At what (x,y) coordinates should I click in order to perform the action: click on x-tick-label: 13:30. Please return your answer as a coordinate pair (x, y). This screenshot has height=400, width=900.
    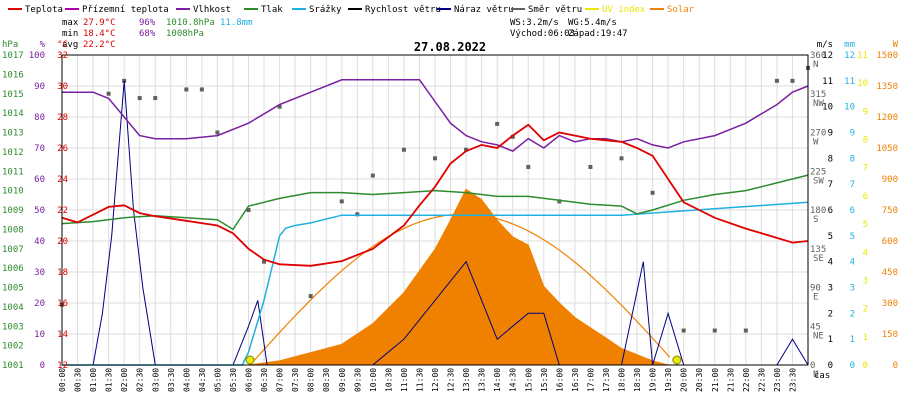
    Looking at the image, I should click on (482, 380).